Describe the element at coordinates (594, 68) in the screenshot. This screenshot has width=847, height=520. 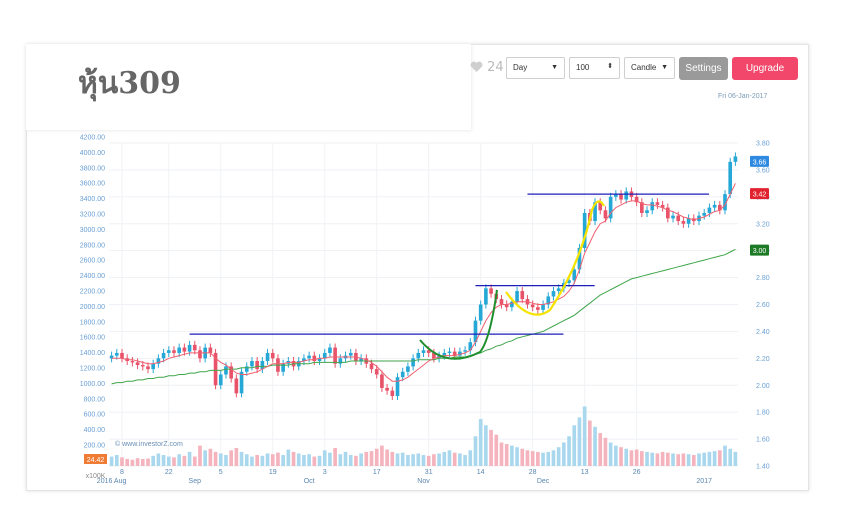
I see `bar-count-stepper: 100 ⬍` at that location.